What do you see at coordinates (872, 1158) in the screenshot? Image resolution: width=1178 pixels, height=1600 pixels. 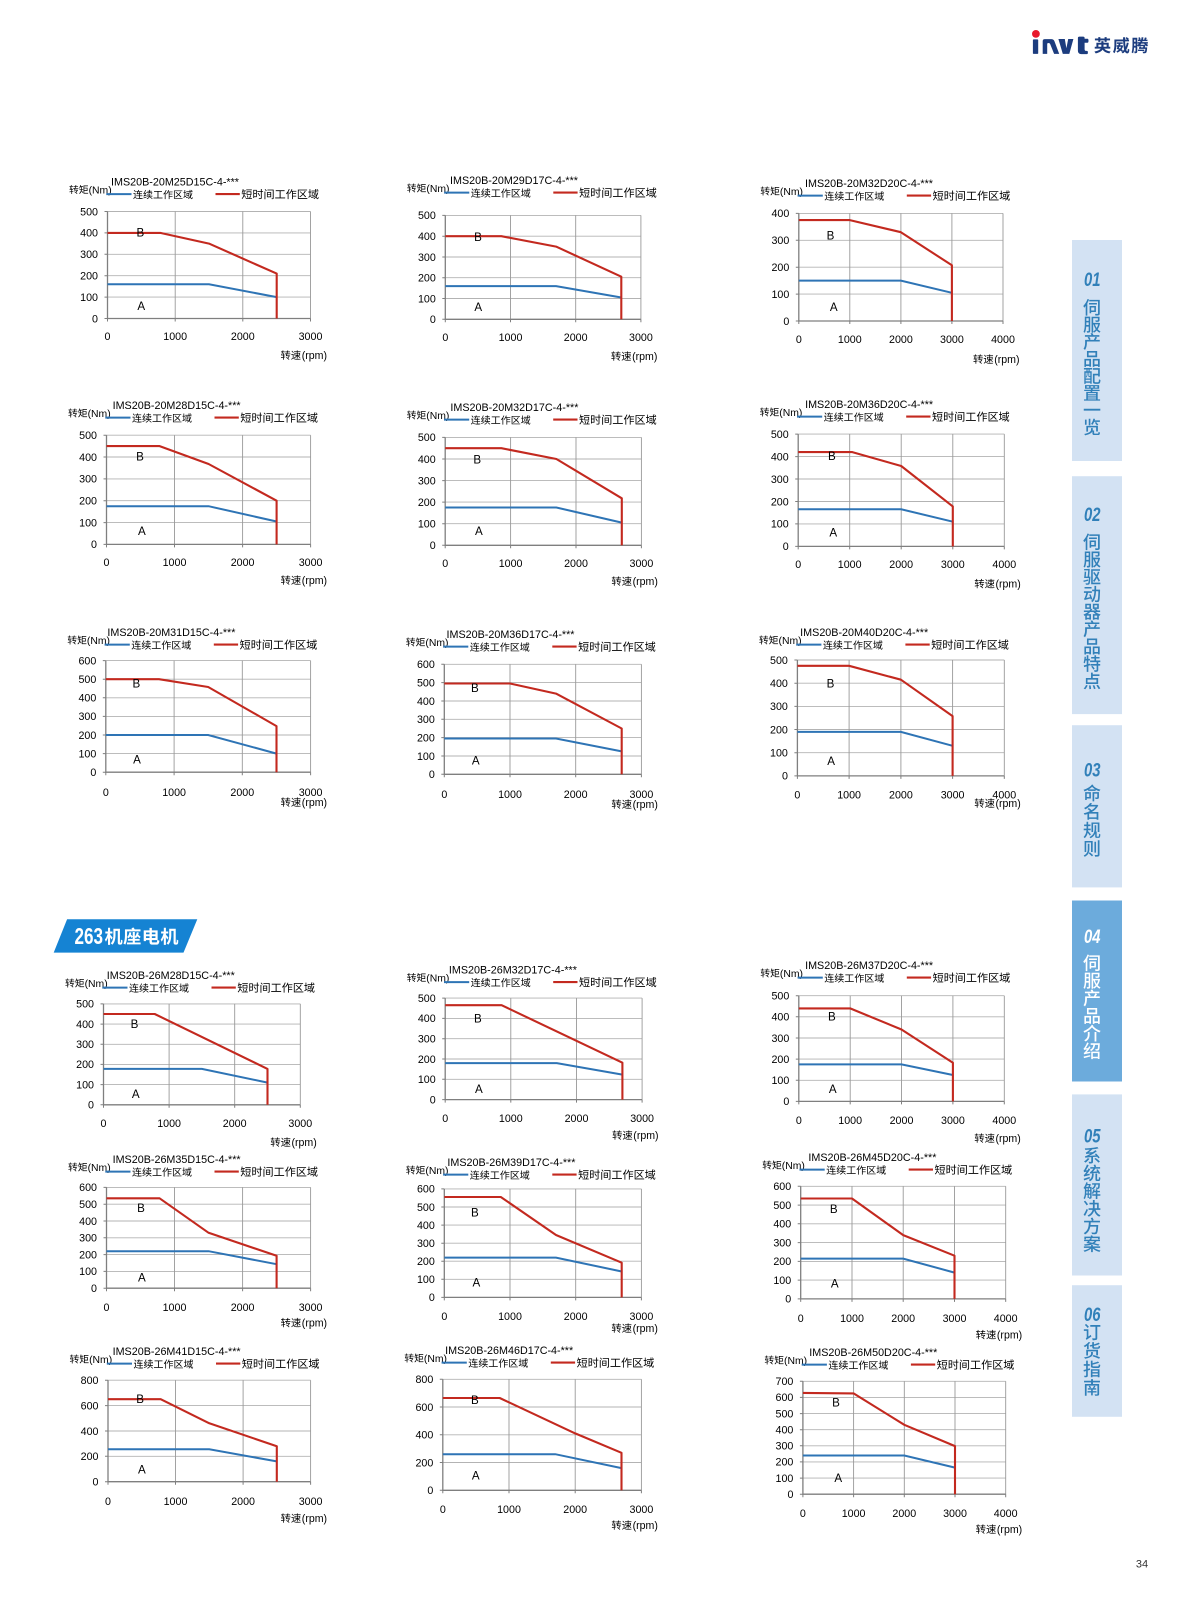 I see `svg-text: IMS20B-26M45D20C-4-***` at bounding box center [872, 1158].